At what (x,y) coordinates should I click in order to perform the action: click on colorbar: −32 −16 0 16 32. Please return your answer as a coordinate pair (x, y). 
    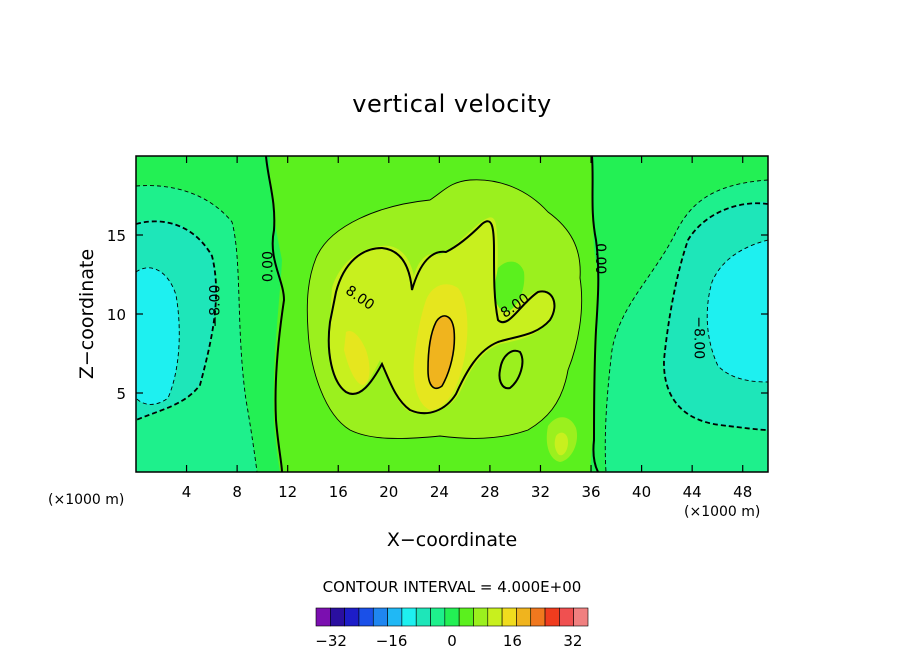
    Looking at the image, I should click on (452, 628).